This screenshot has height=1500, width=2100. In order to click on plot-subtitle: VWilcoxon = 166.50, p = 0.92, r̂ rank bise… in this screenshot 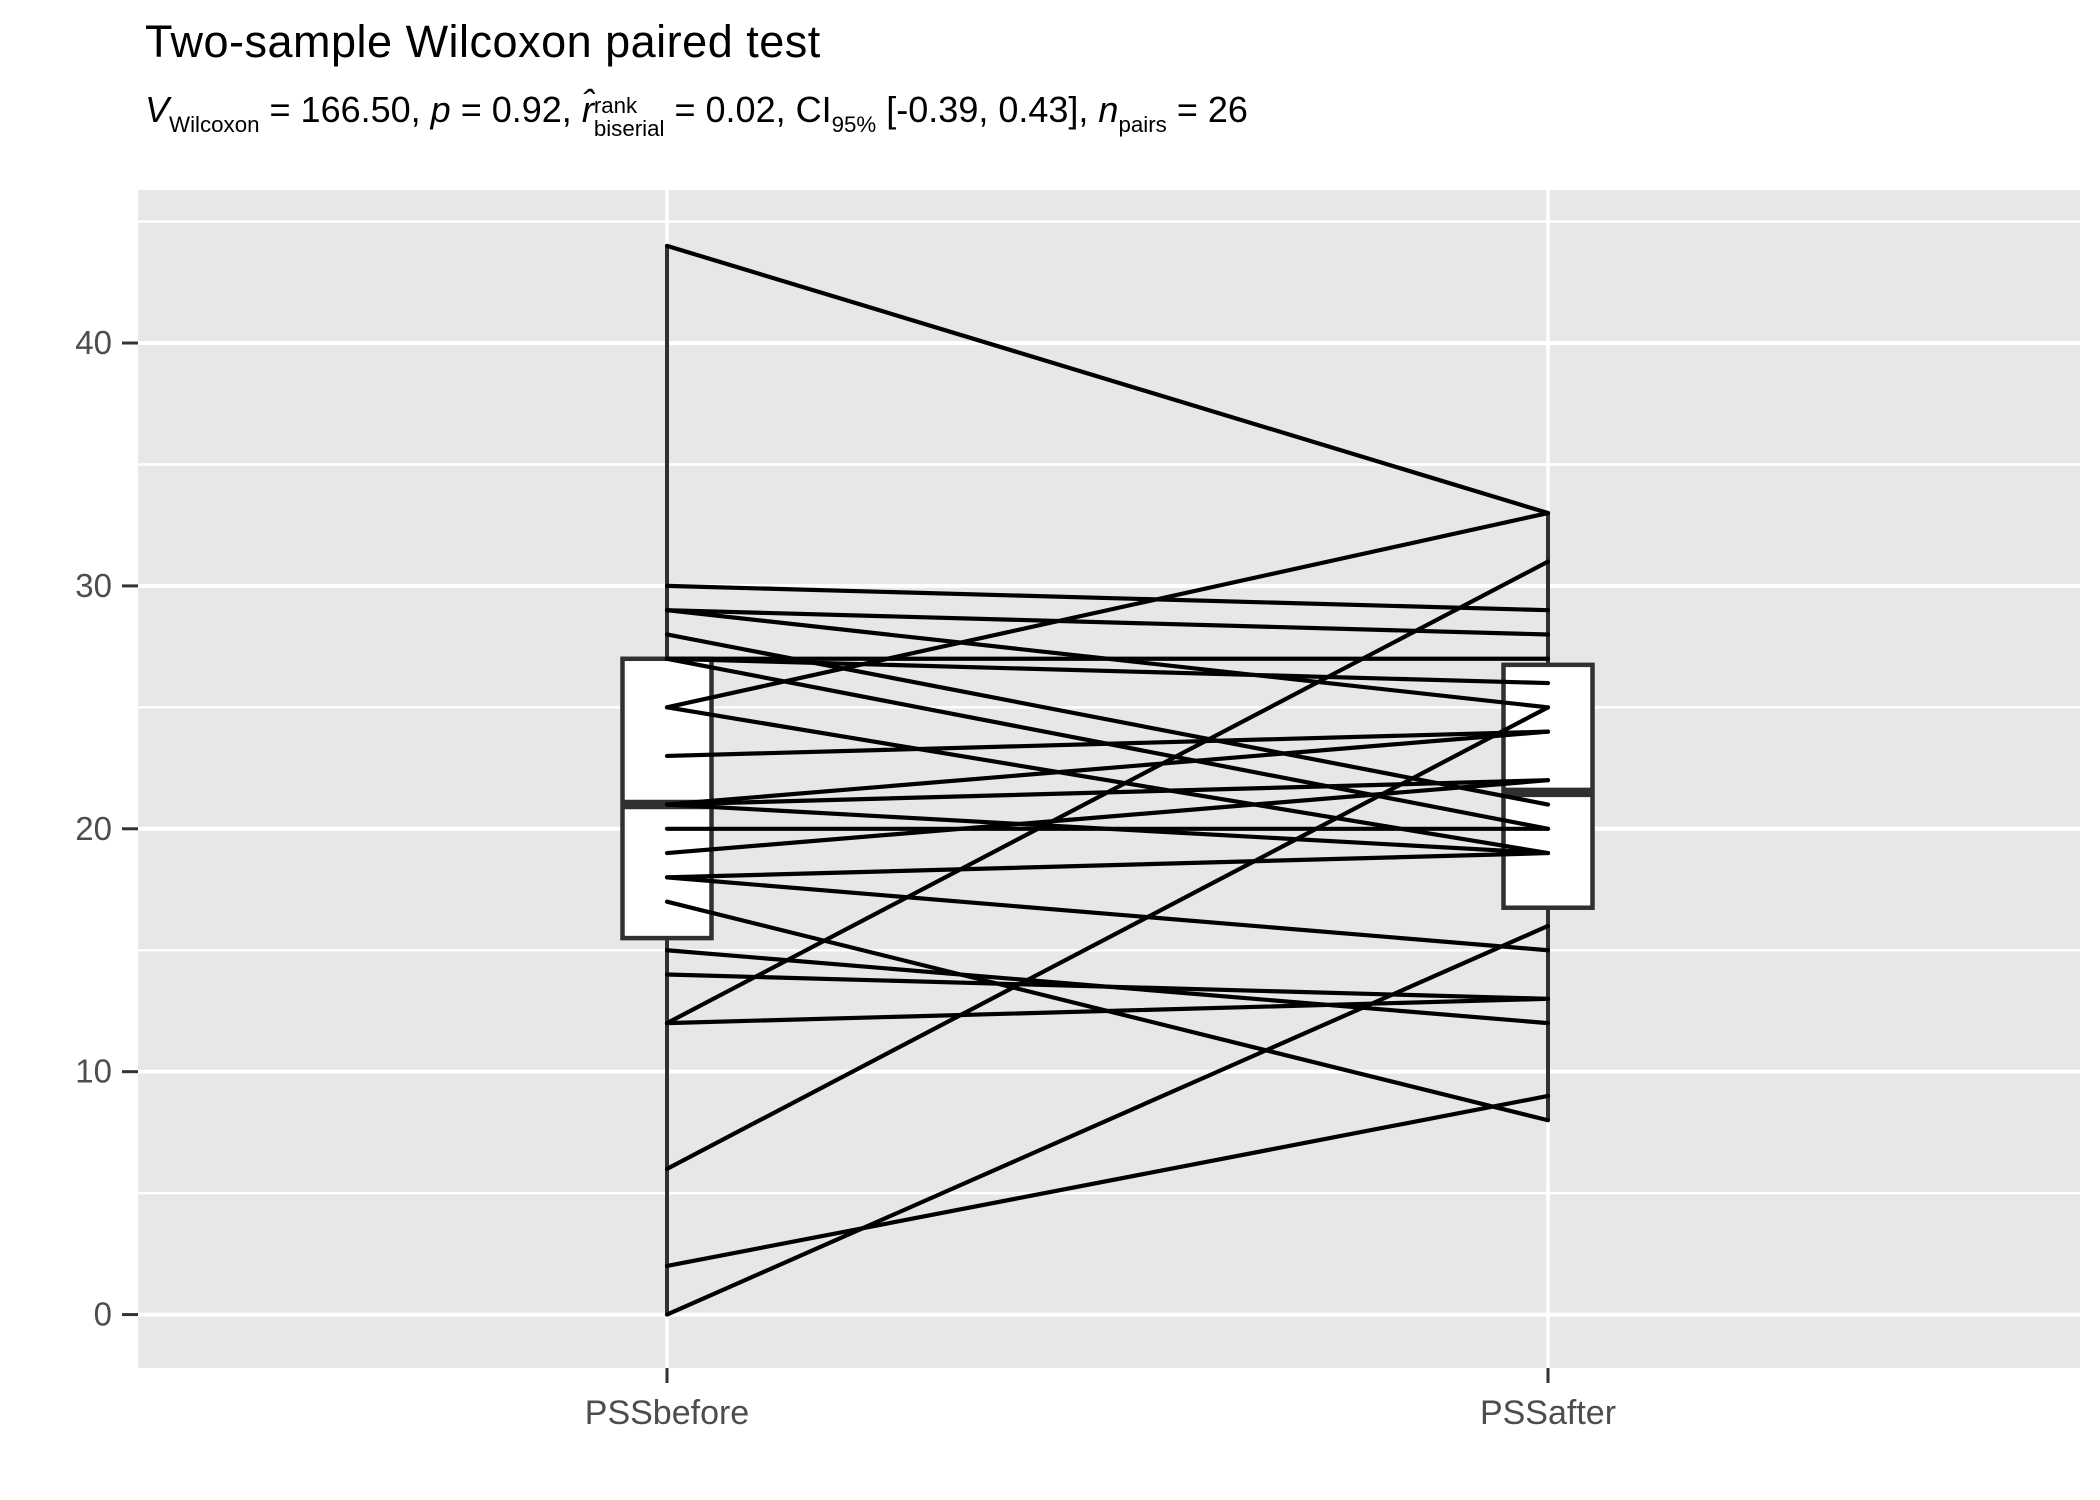, I will do `click(696, 117)`.